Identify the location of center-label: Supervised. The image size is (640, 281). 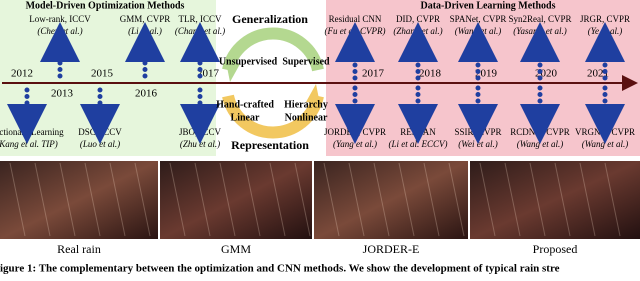
(306, 61).